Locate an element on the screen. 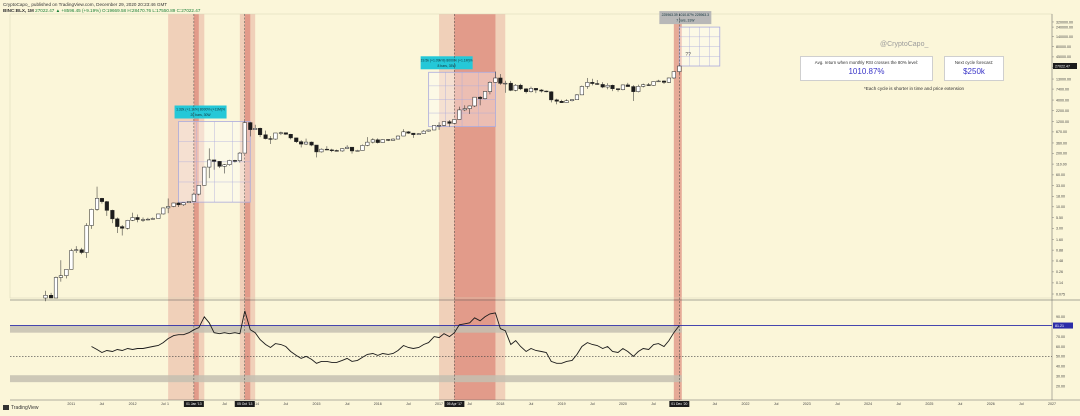 The image size is (1080, 416). annotation-label-line-1: 1.32k (+1.1k%) 8000% (+11M)% is located at coordinates (200, 110).